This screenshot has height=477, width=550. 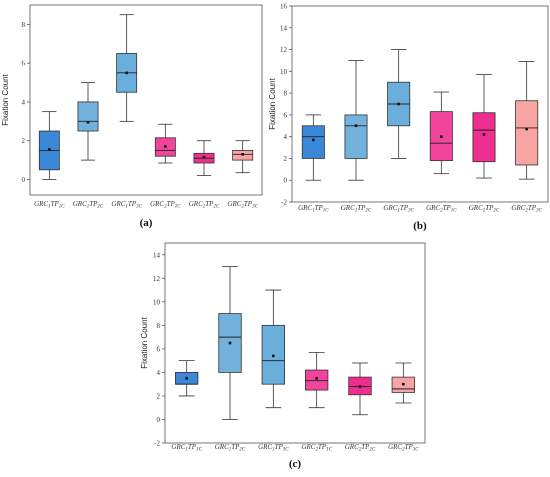 What do you see at coordinates (146, 223) in the screenshot?
I see `panel-label: (a)` at bounding box center [146, 223].